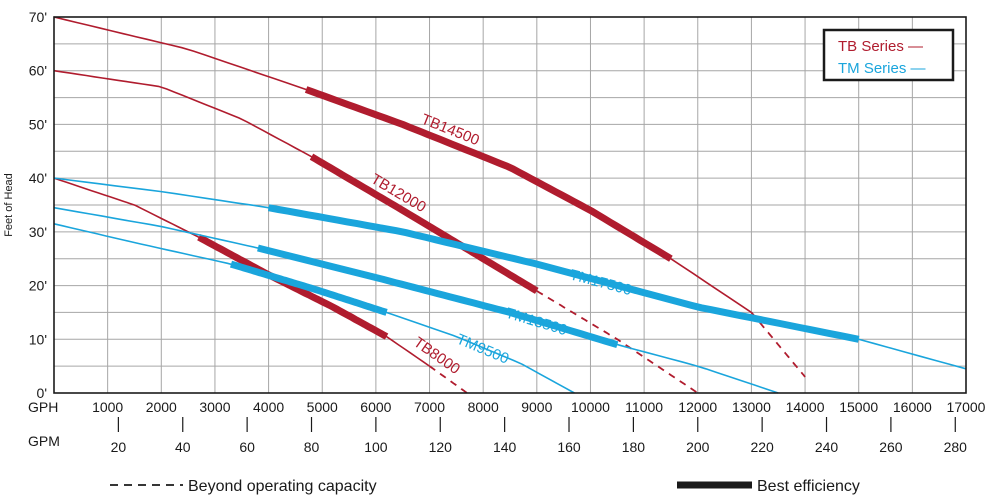 This screenshot has height=501, width=1000. I want to click on legend-box, so click(888, 55).